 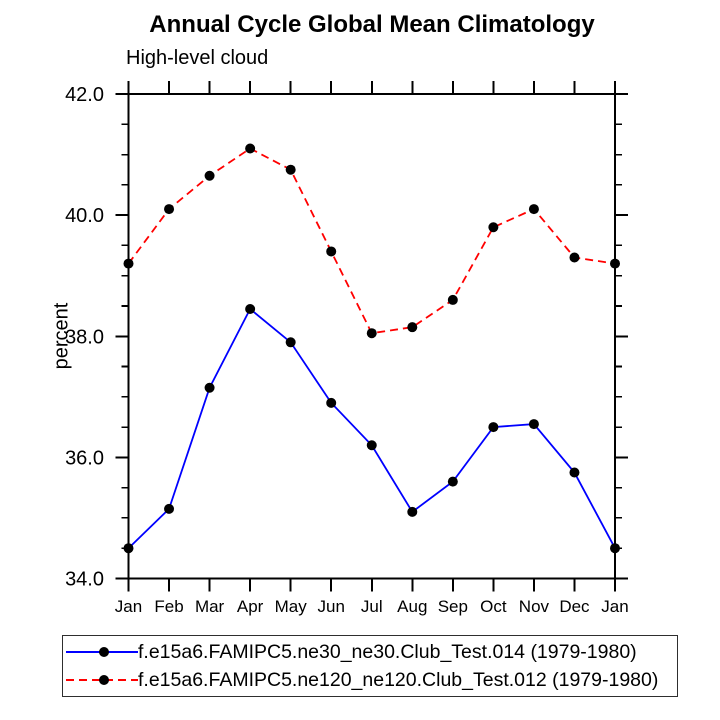 I want to click on legend-sample-red-dashed, so click(x=102, y=680).